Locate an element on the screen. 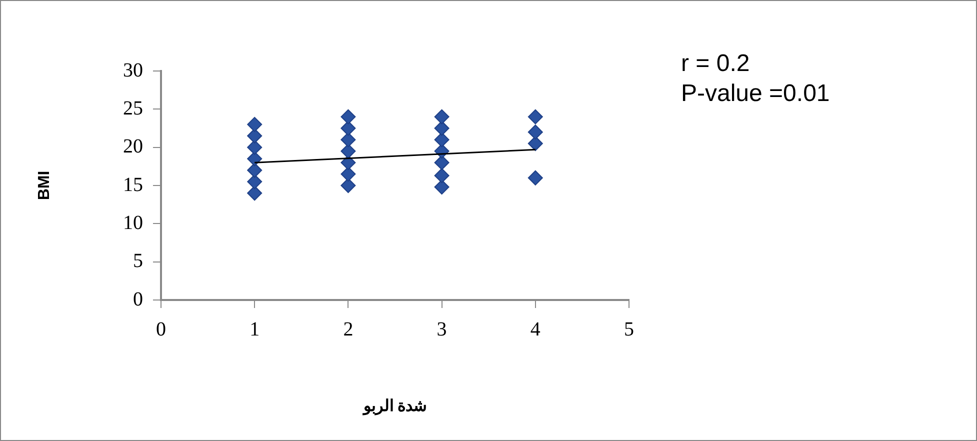 The image size is (977, 441). y-tick-label: 15 is located at coordinates (133, 185).